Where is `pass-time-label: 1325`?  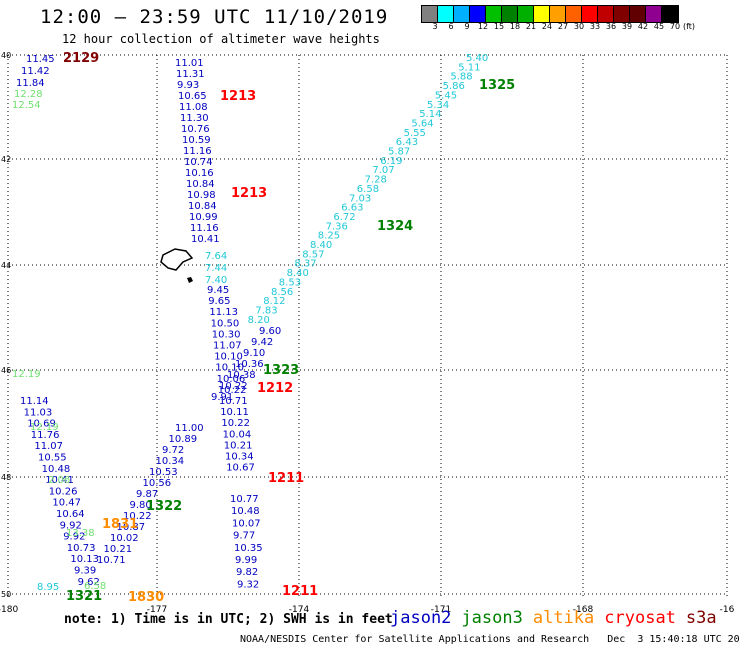
pass-time-label: 1325 is located at coordinates (497, 85).